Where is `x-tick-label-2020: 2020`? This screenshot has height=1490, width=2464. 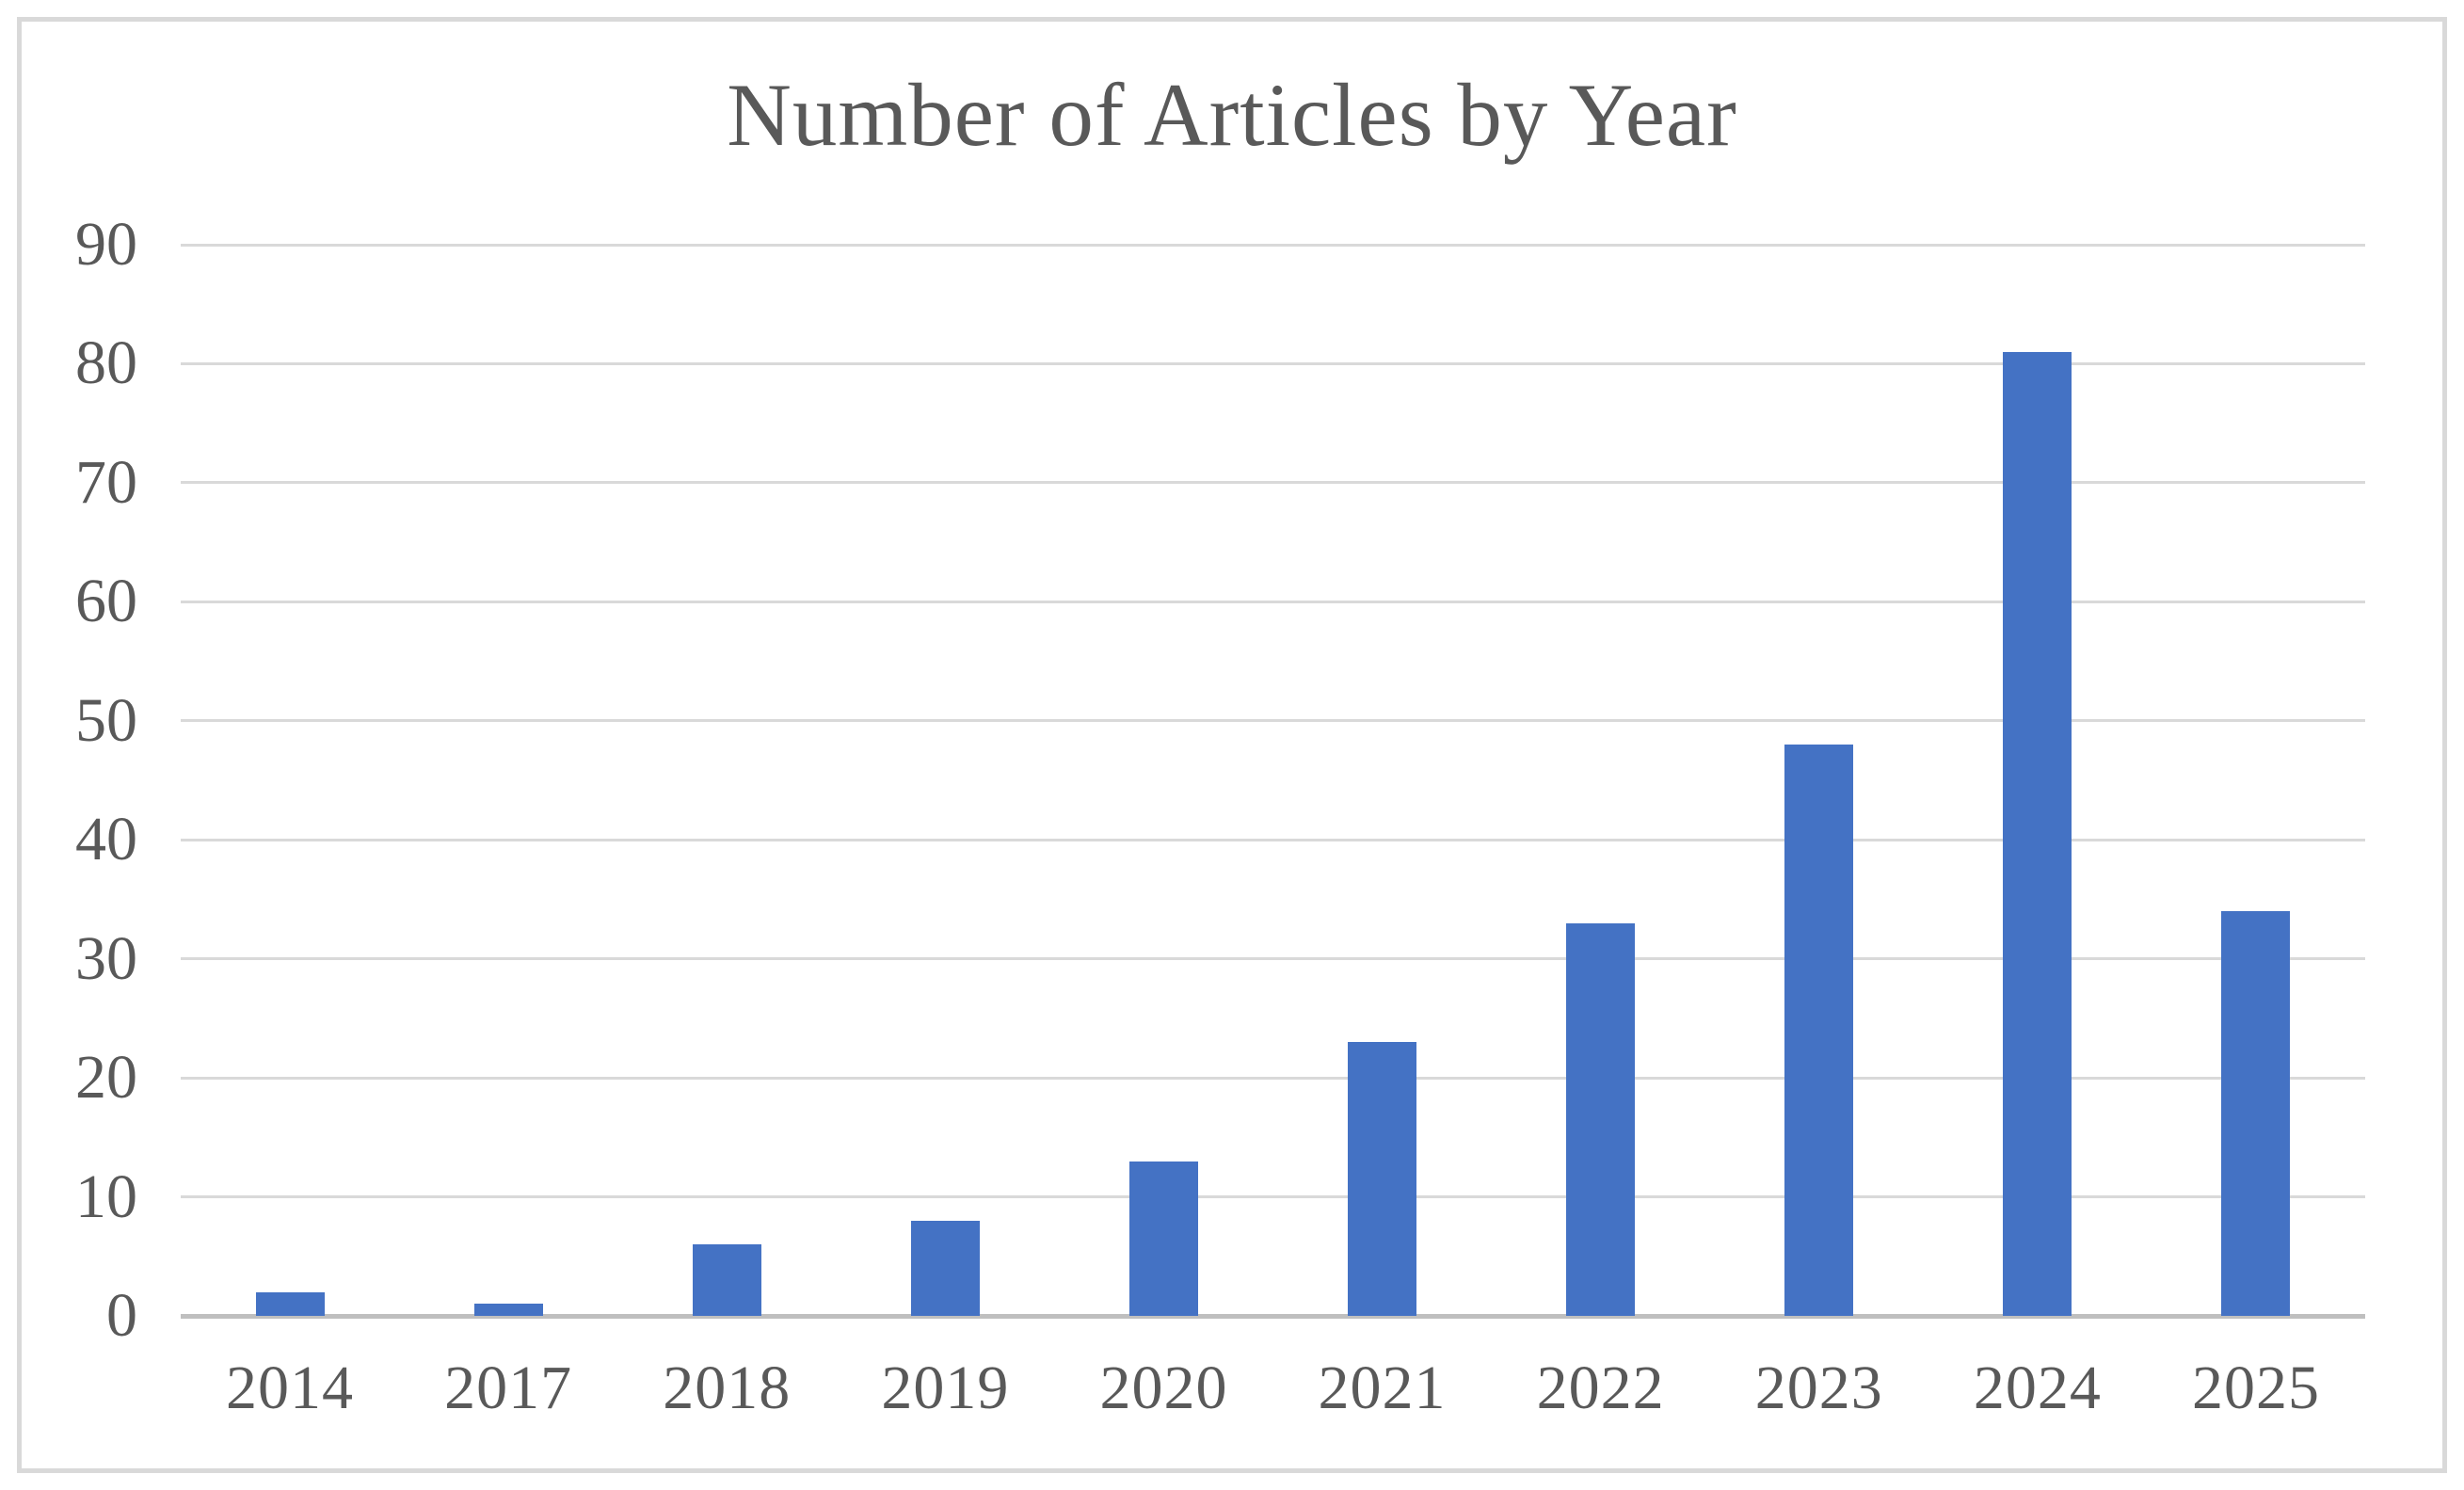
x-tick-label-2020: 2020 is located at coordinates (1163, 1388).